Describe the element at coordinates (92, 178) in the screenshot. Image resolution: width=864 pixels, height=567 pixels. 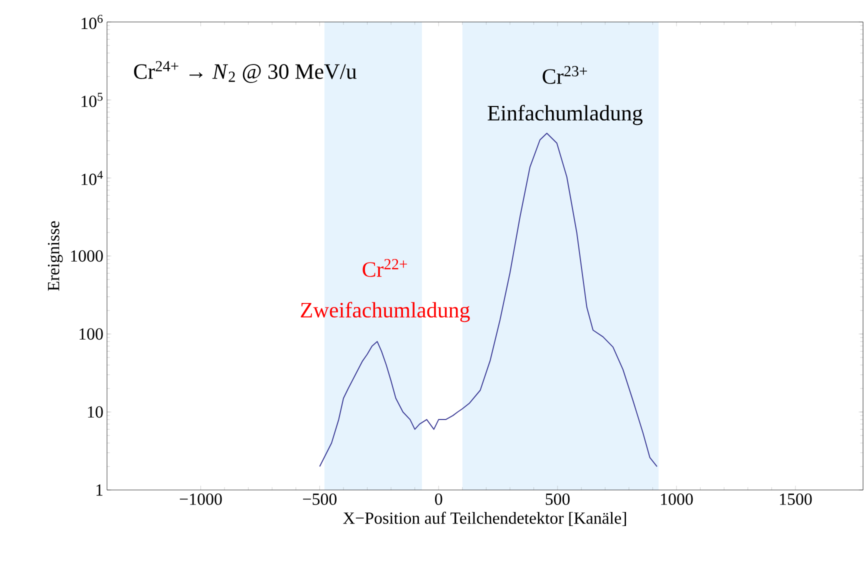
I see `y-tick-label: 10$^{4}$` at that location.